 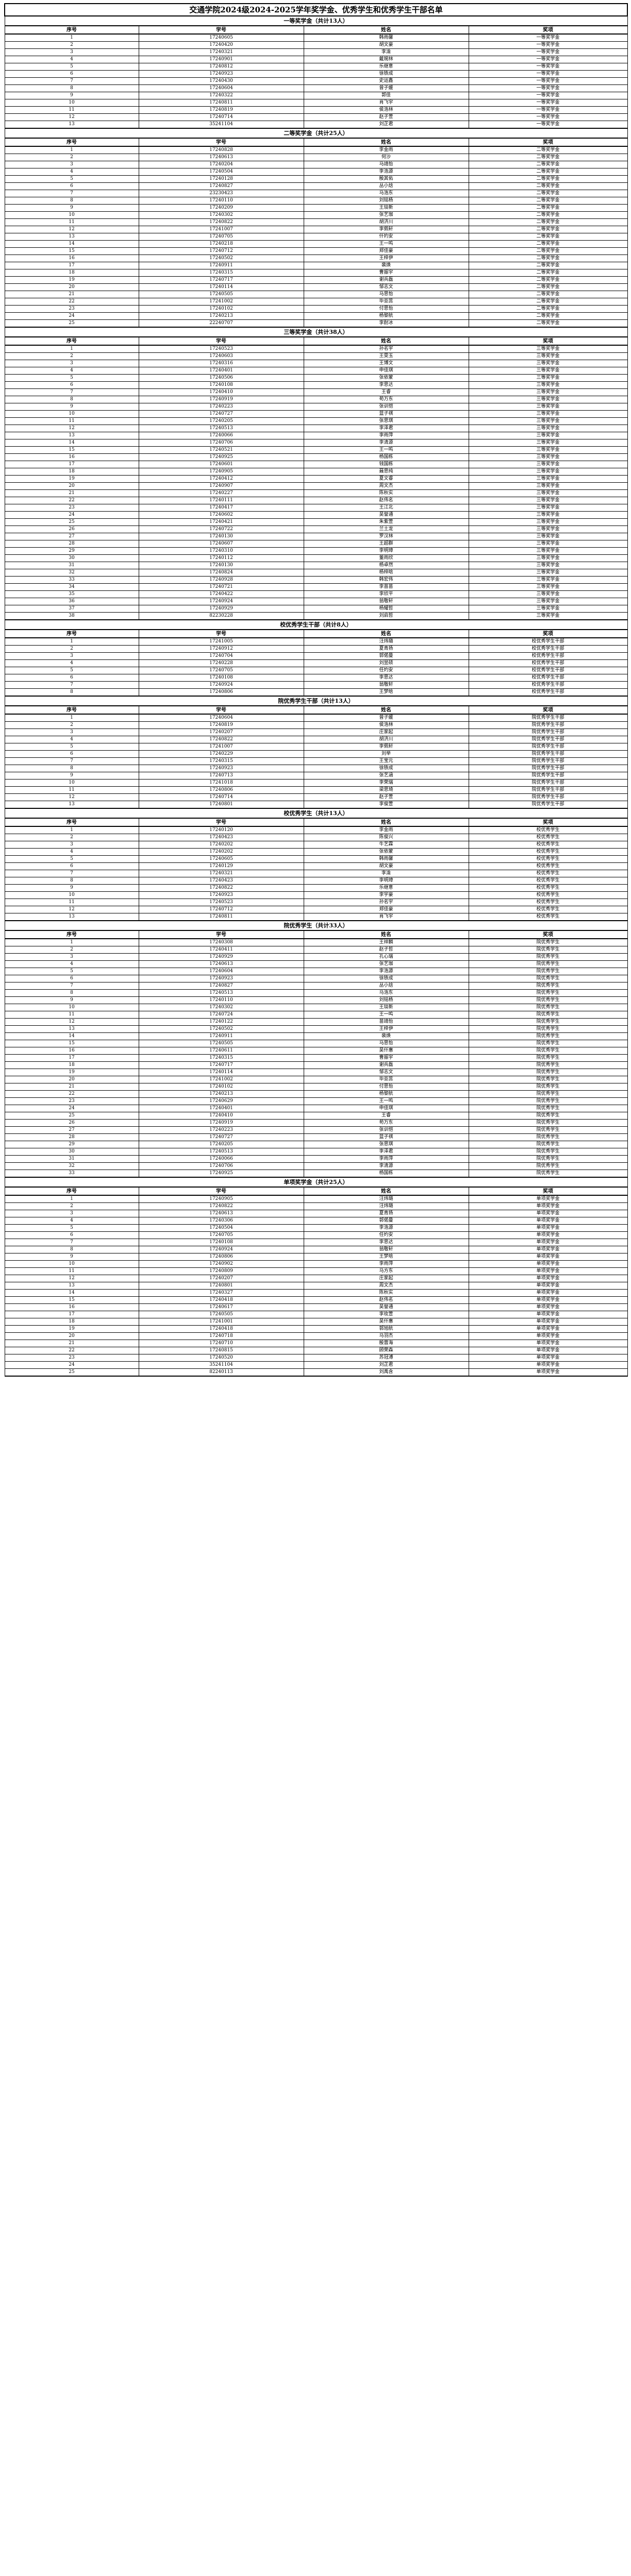 What do you see at coordinates (71, 302) in the screenshot?
I see `row-index: 22` at bounding box center [71, 302].